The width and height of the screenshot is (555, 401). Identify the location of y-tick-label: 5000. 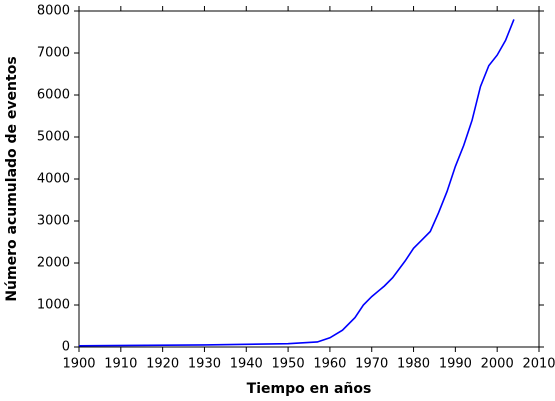
(53, 137).